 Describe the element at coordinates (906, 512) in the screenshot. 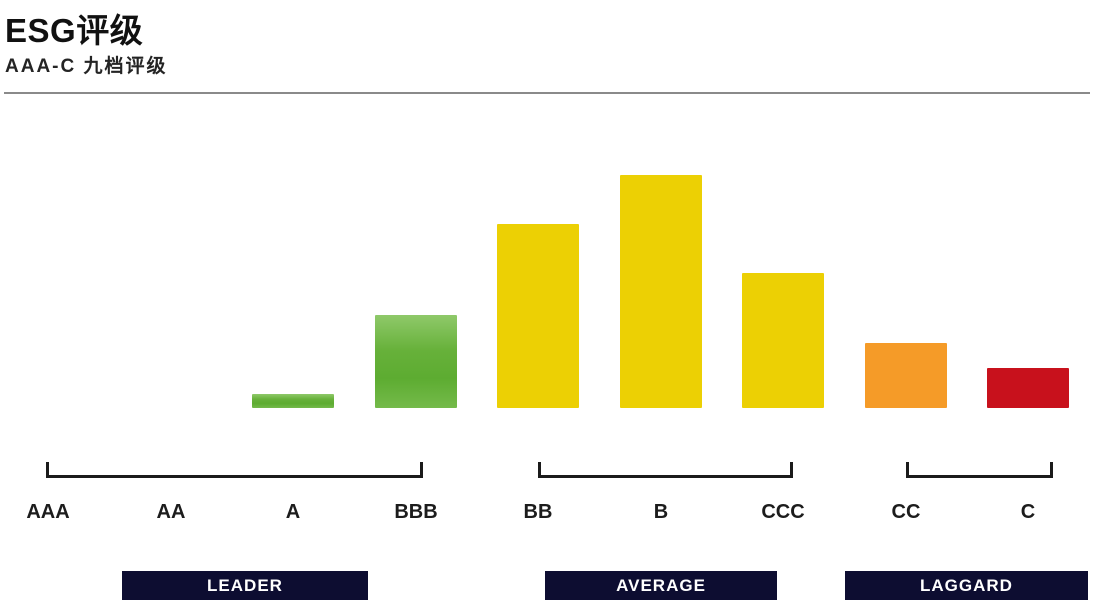

I see `axis-label-CC: CC` at that location.